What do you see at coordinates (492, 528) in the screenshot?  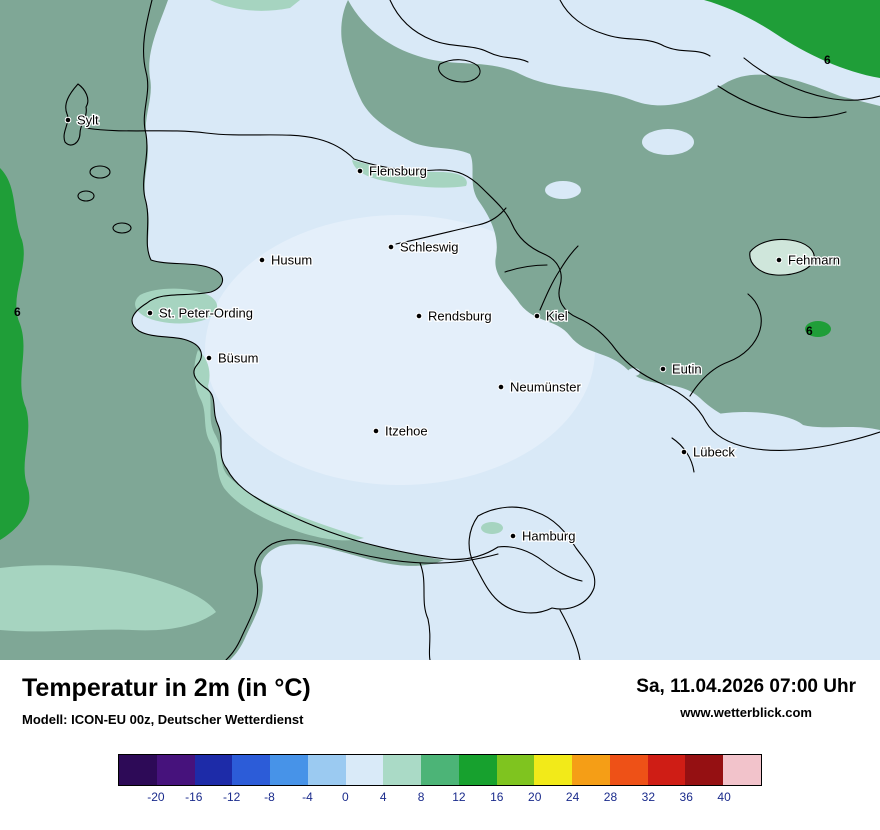 I see `coast-patch-hamburg` at bounding box center [492, 528].